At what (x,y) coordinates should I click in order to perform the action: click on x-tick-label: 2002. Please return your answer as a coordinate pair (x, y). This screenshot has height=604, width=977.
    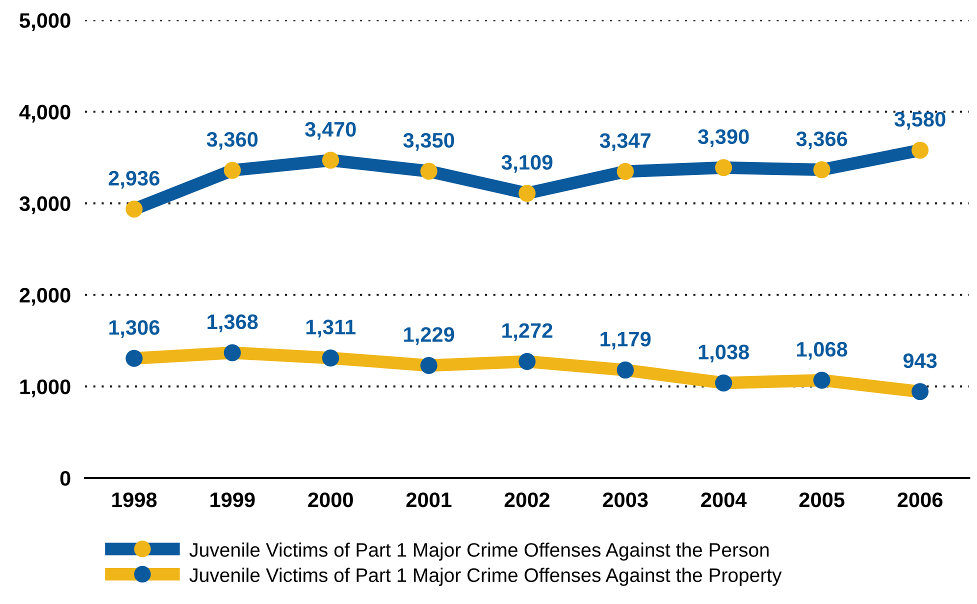
    Looking at the image, I should click on (527, 500).